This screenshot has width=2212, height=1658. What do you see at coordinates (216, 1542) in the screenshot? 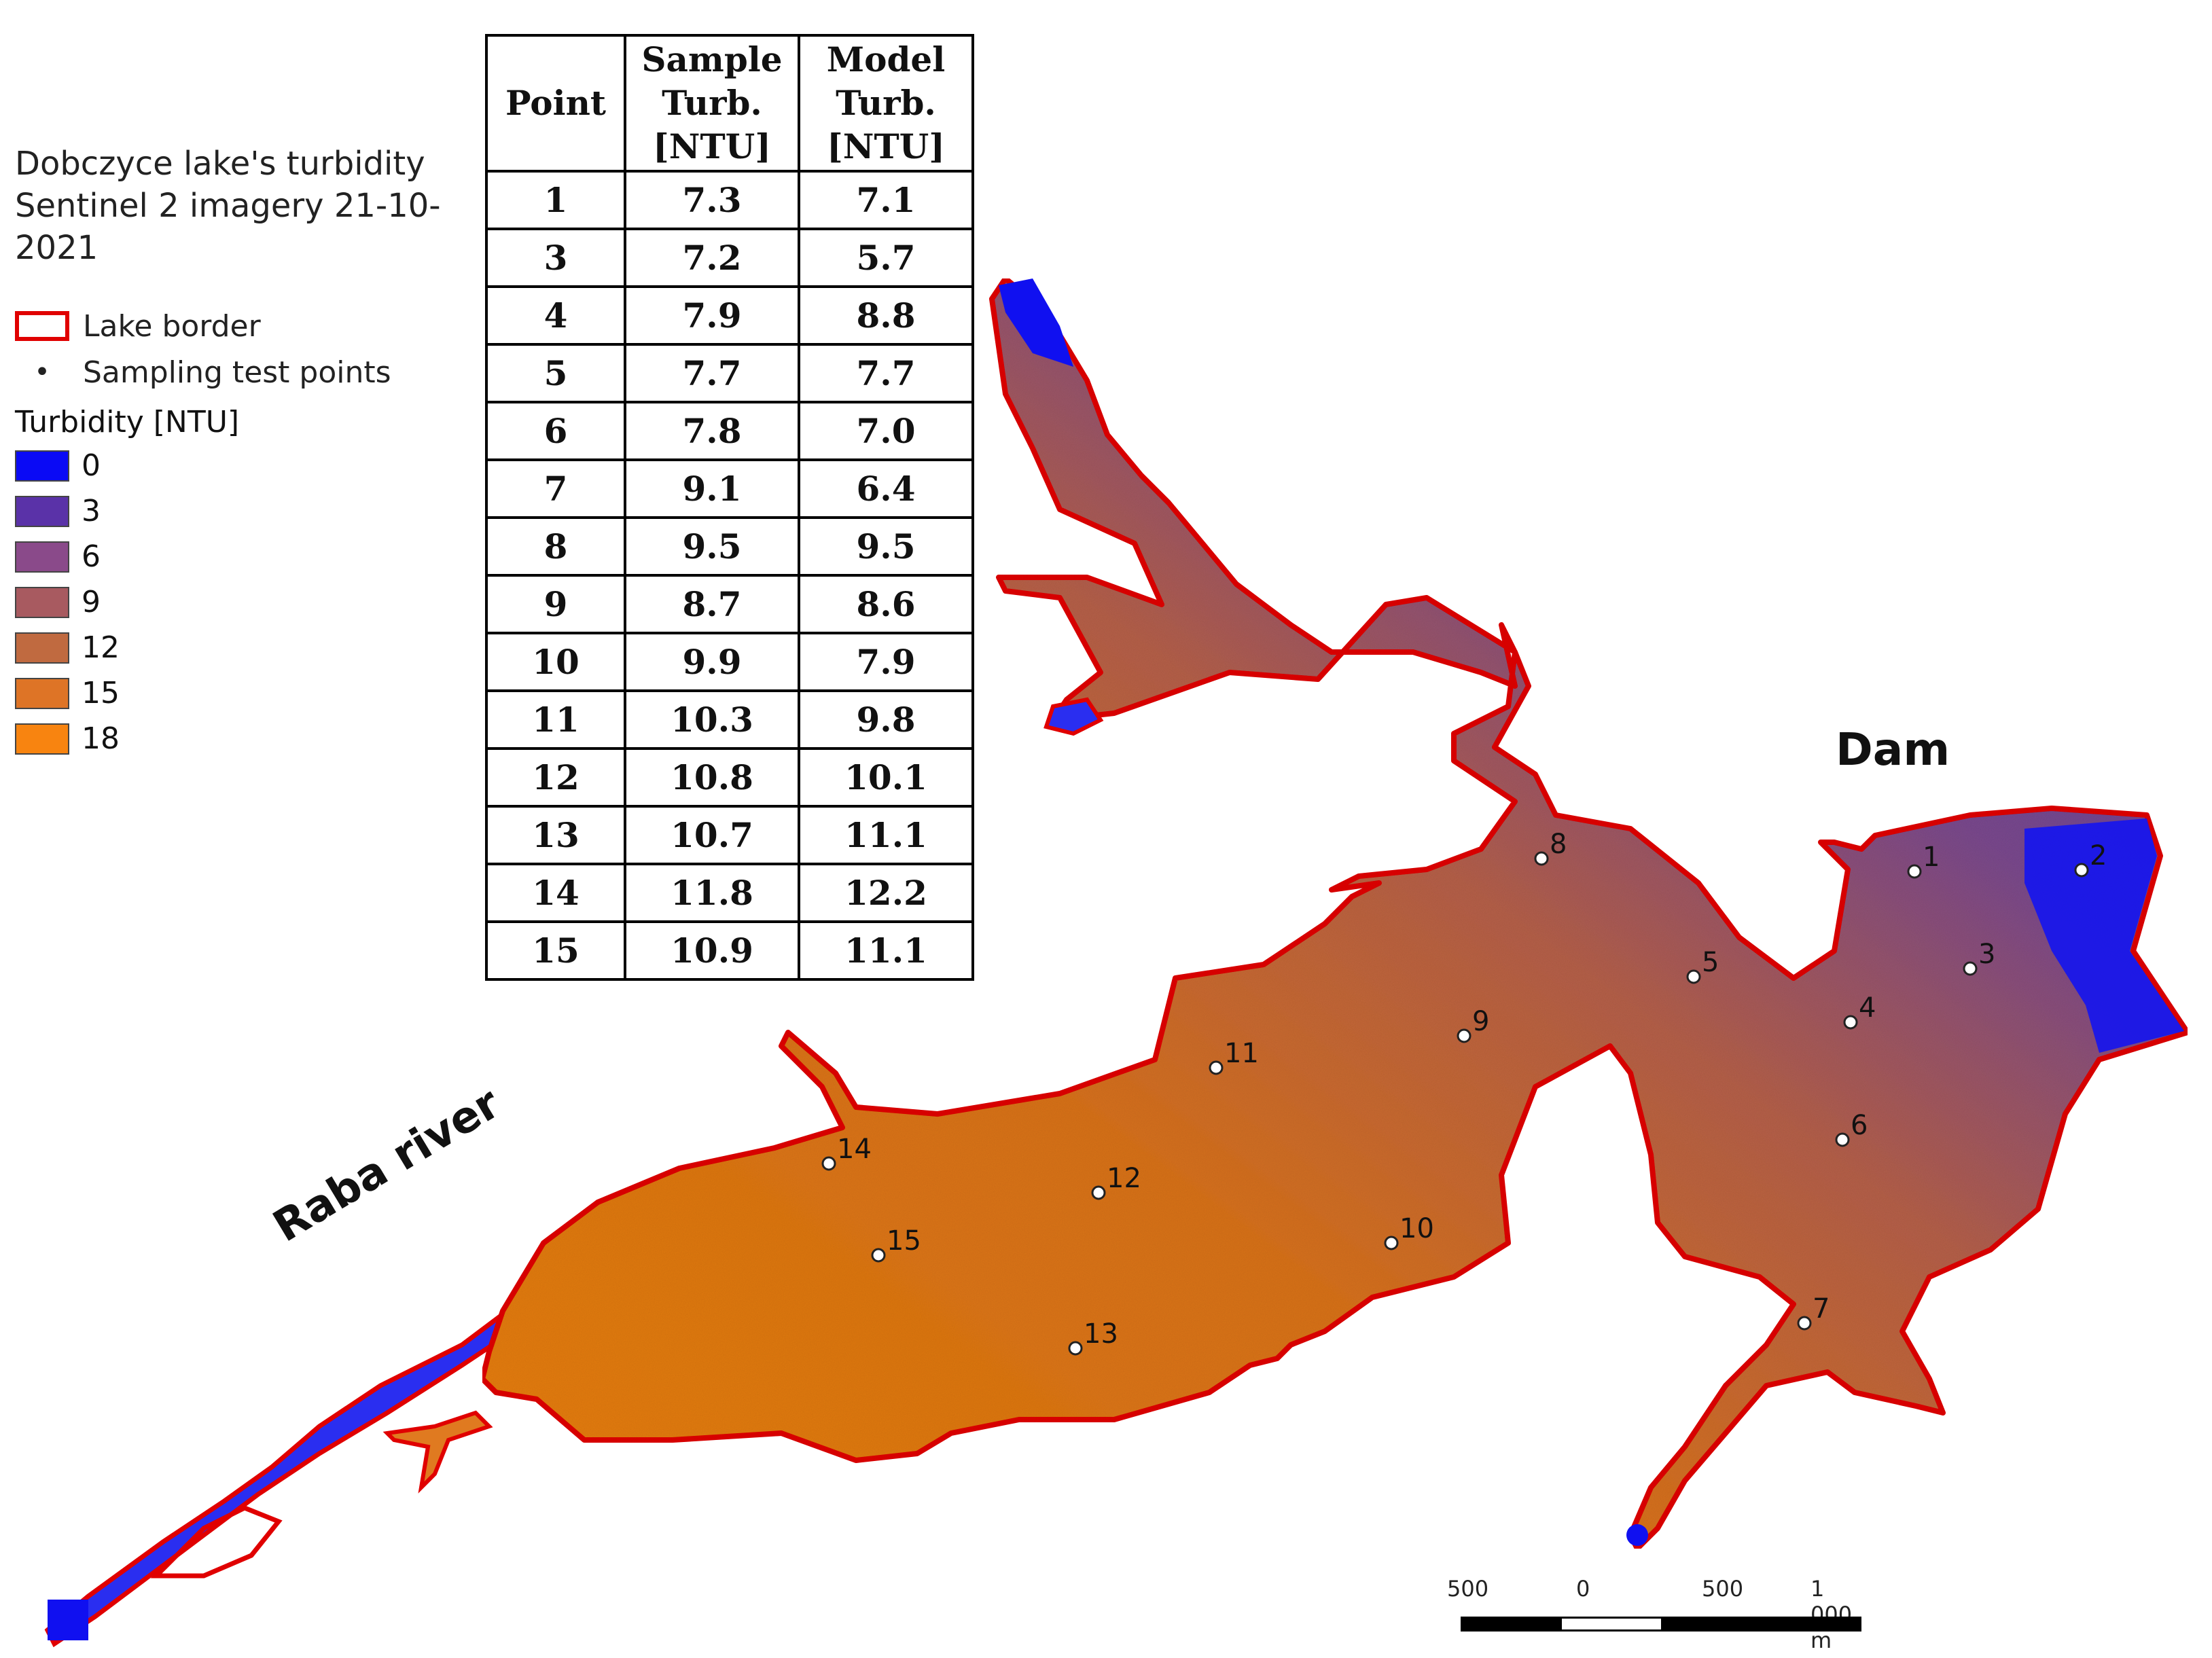
I see `raba-river-loop` at bounding box center [216, 1542].